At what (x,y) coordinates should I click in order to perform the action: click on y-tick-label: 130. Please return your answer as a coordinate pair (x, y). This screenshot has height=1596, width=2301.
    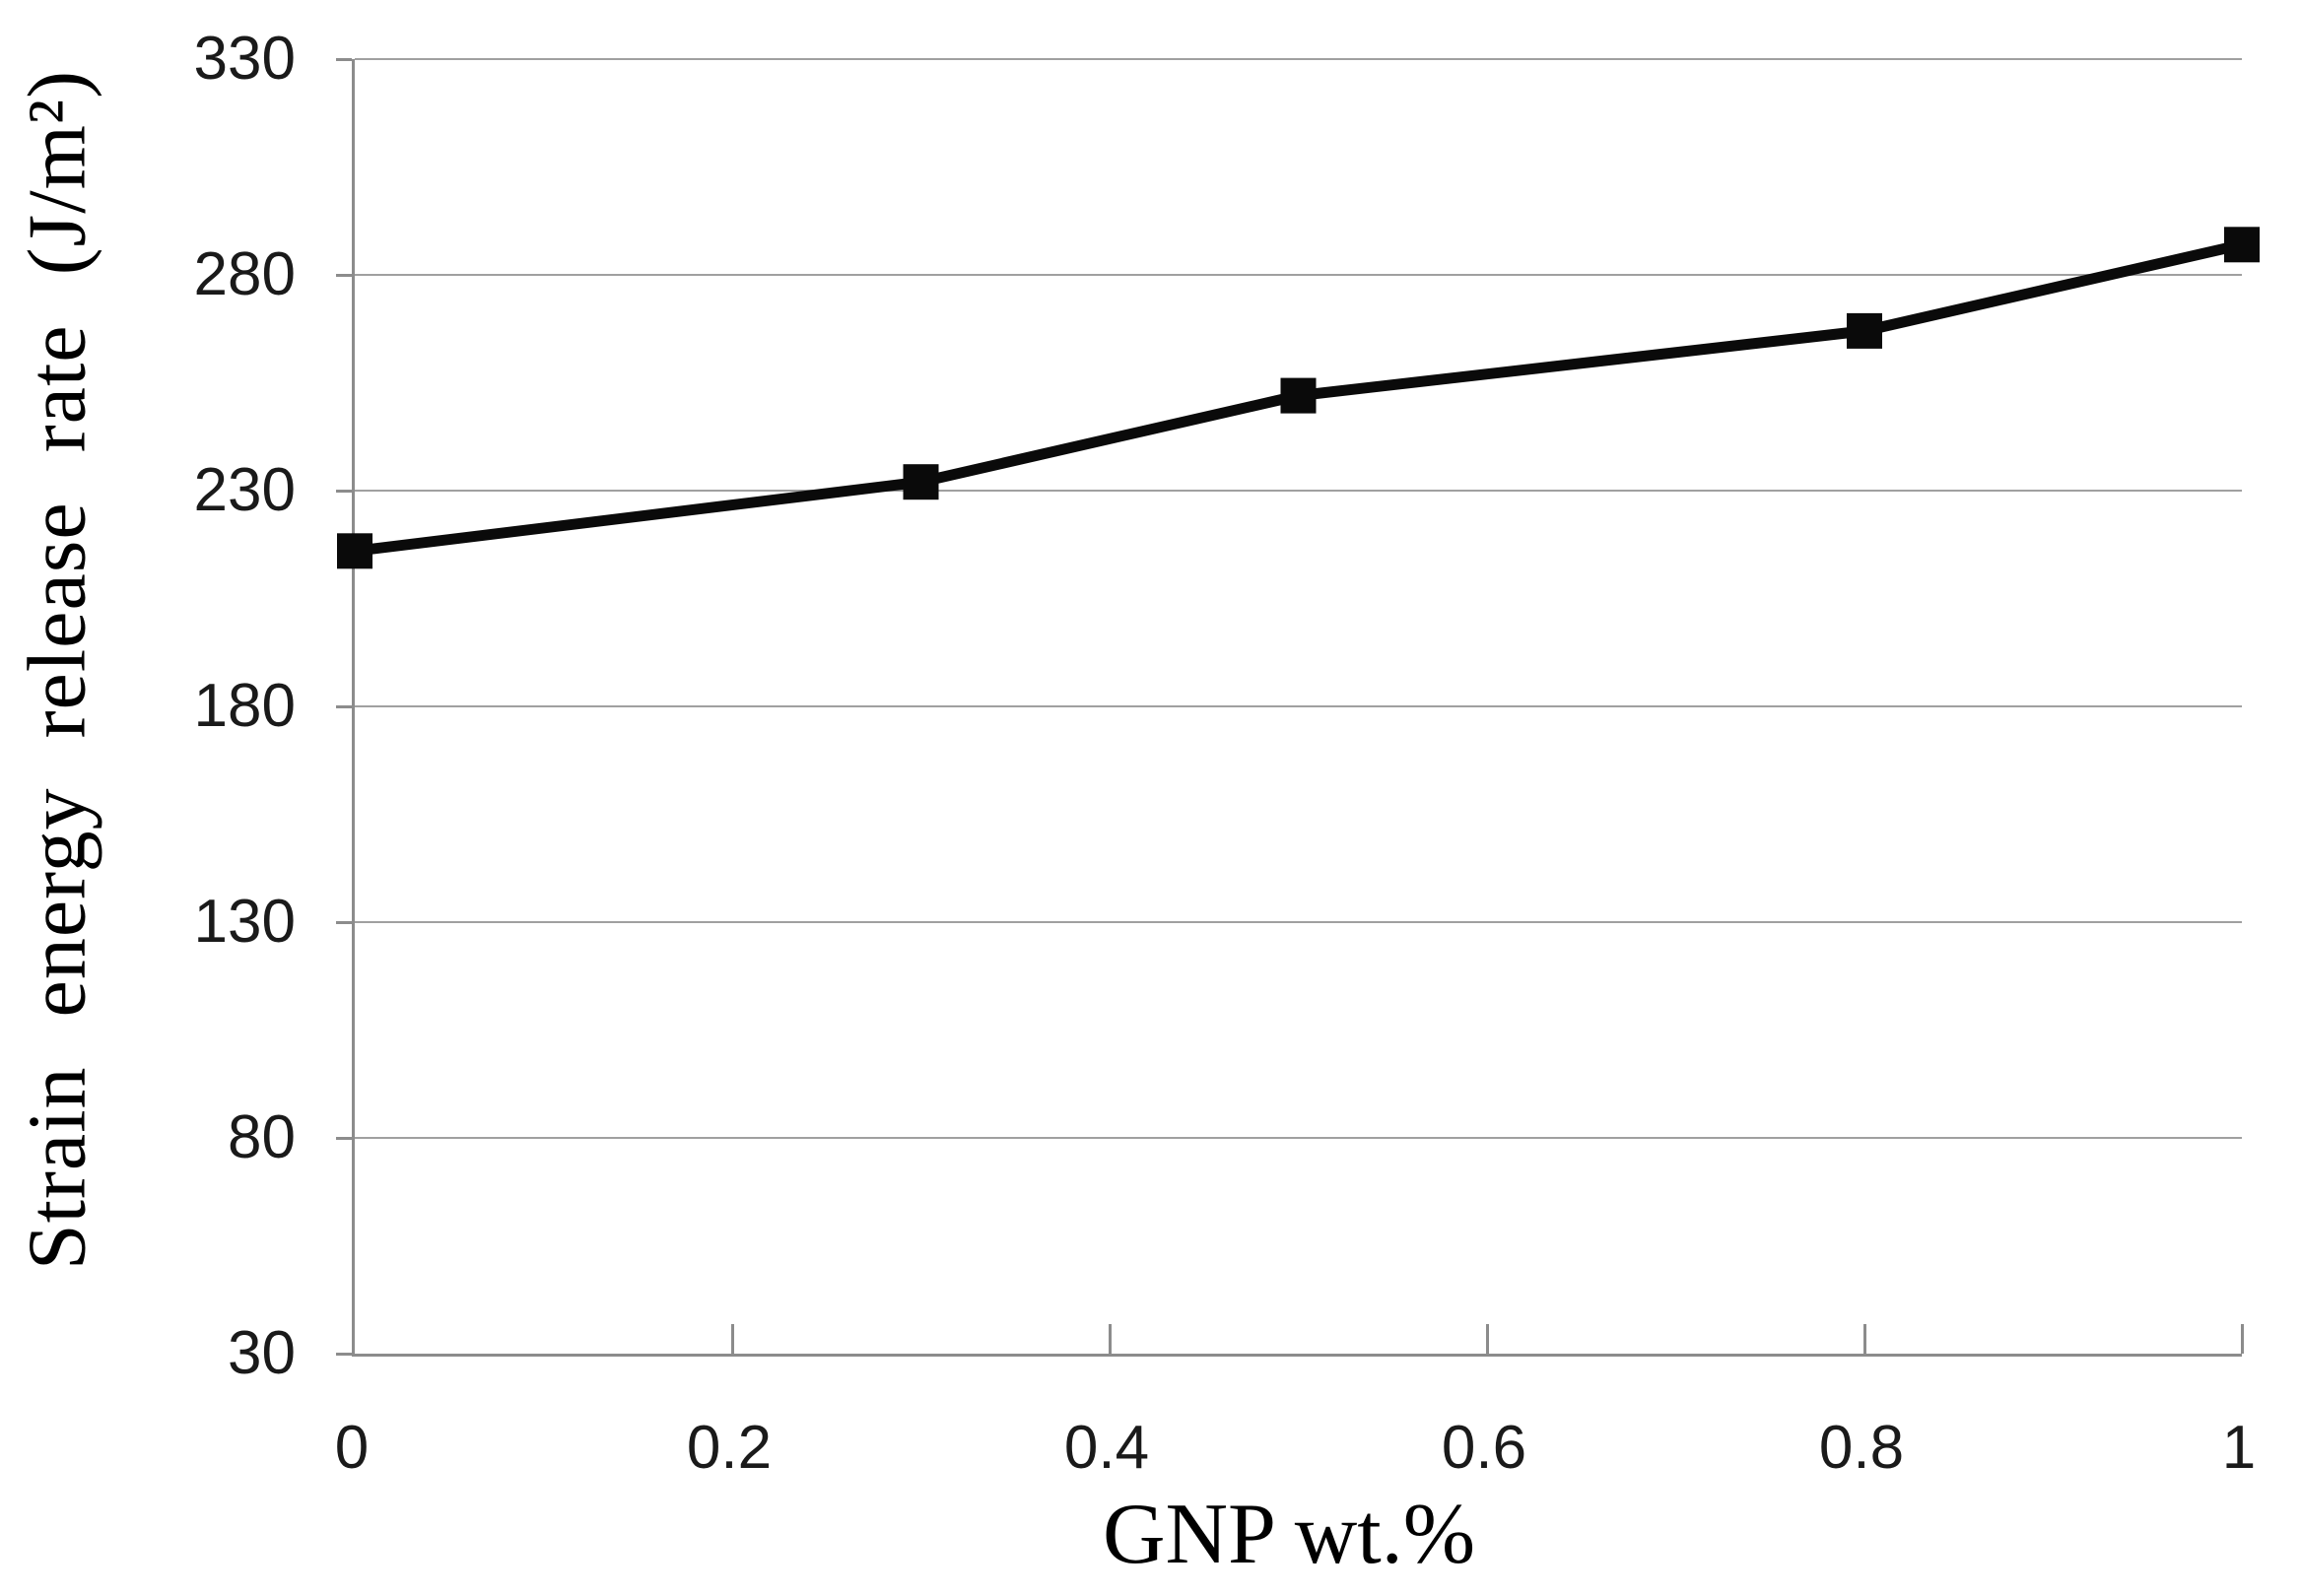
    Looking at the image, I should click on (244, 922).